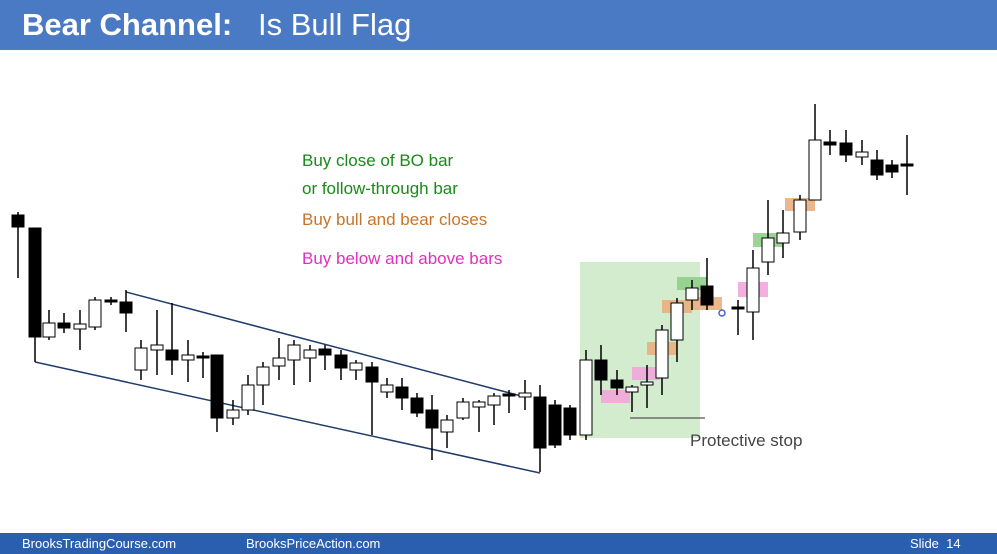  What do you see at coordinates (722, 313) in the screenshot?
I see `marker` at bounding box center [722, 313].